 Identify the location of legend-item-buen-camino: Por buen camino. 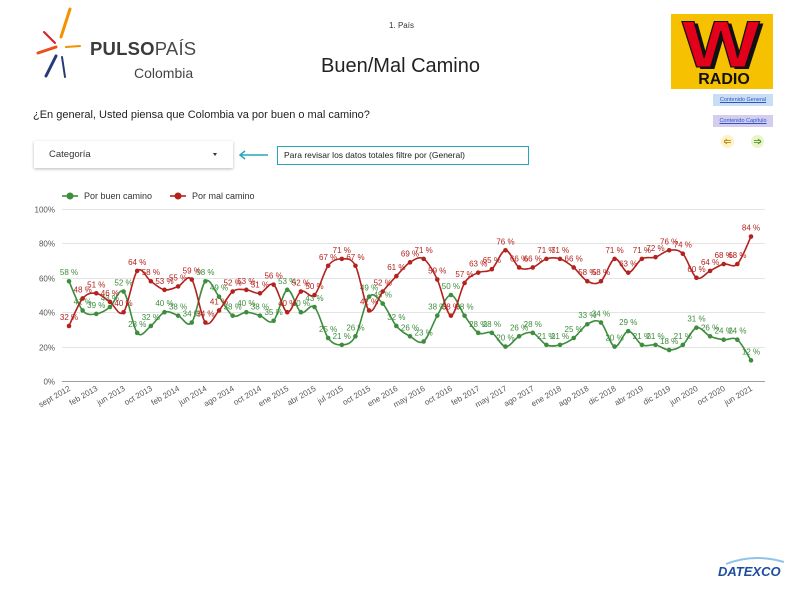
(112, 196).